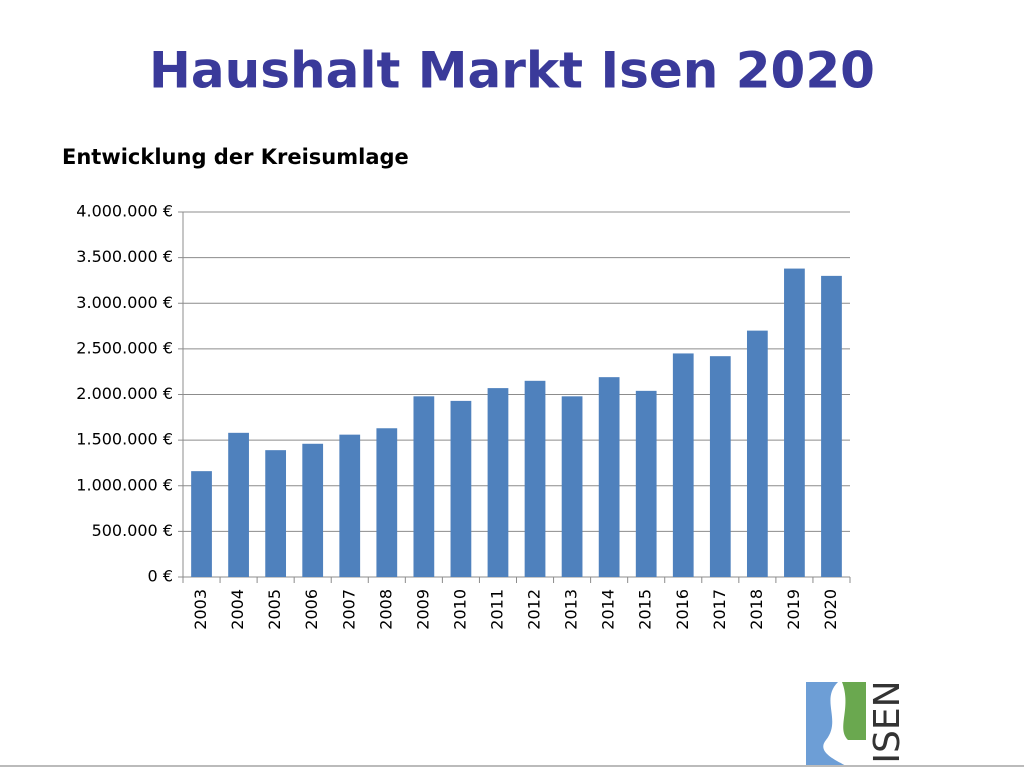 The width and height of the screenshot is (1024, 769). What do you see at coordinates (124, 256) in the screenshot?
I see `y-tick-label: 3.500.000 €` at bounding box center [124, 256].